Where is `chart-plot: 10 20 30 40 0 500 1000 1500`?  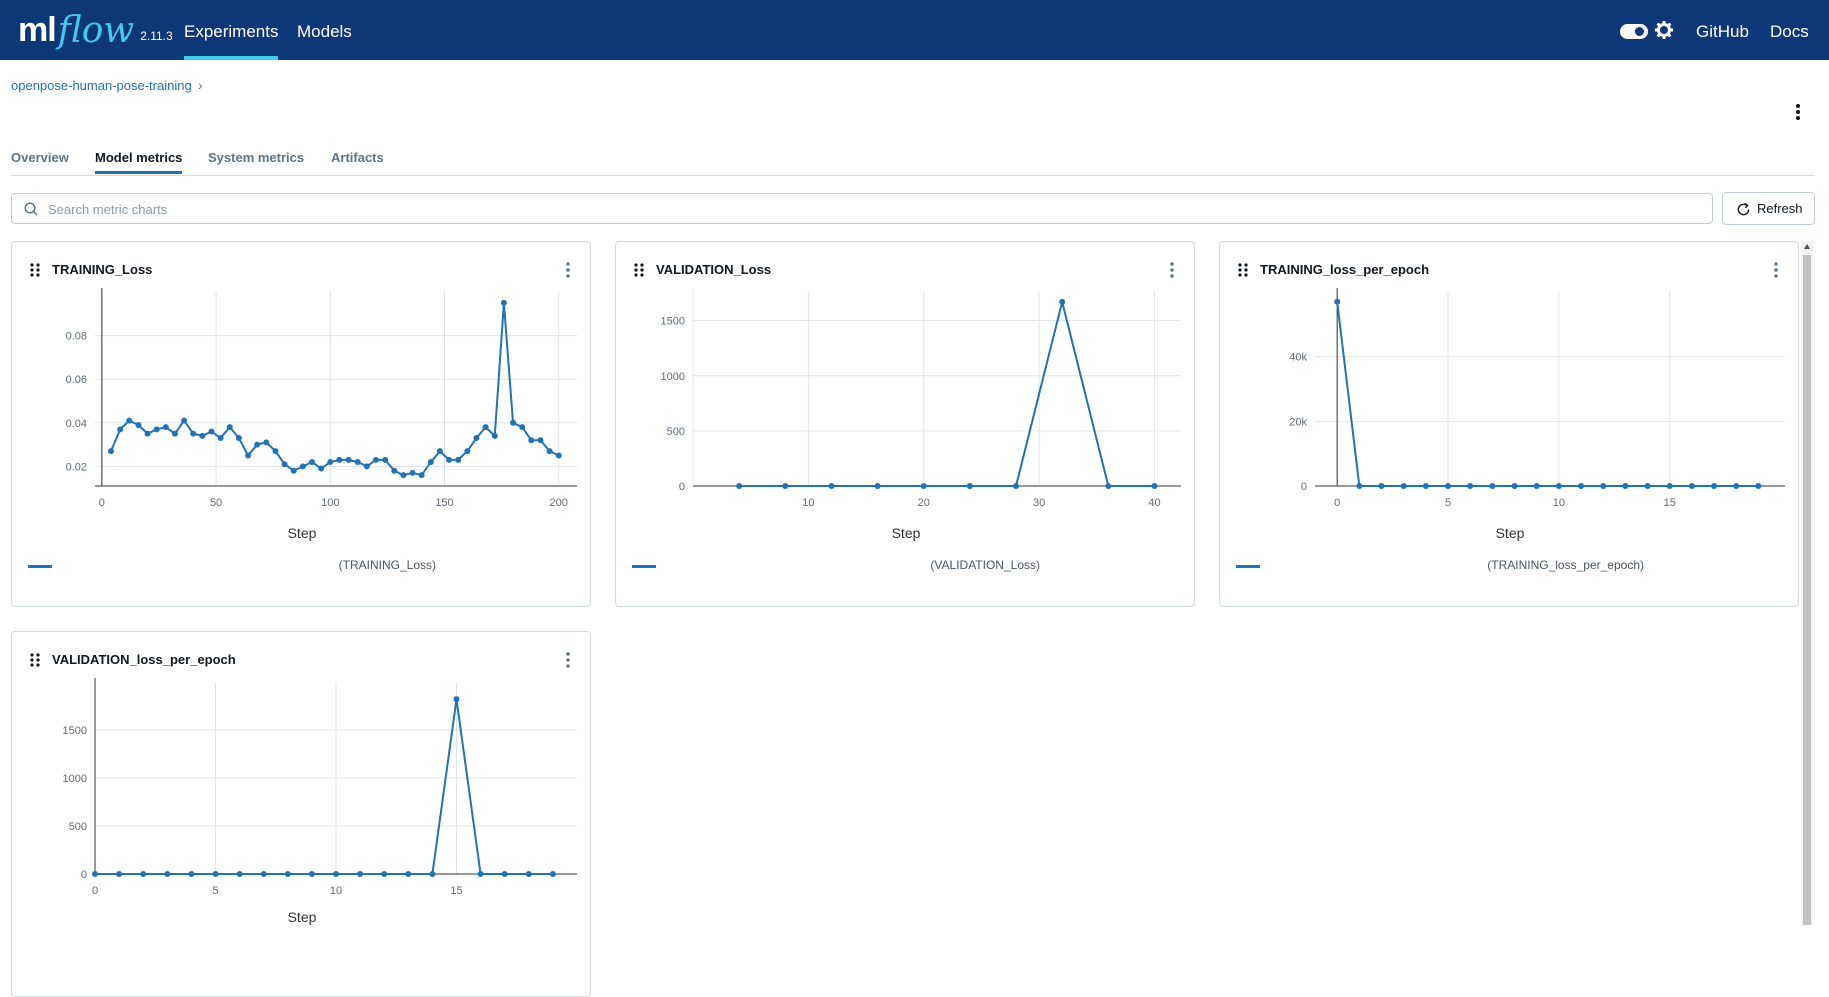 chart-plot: 10 20 30 40 0 500 1000 1500 is located at coordinates (905, 404).